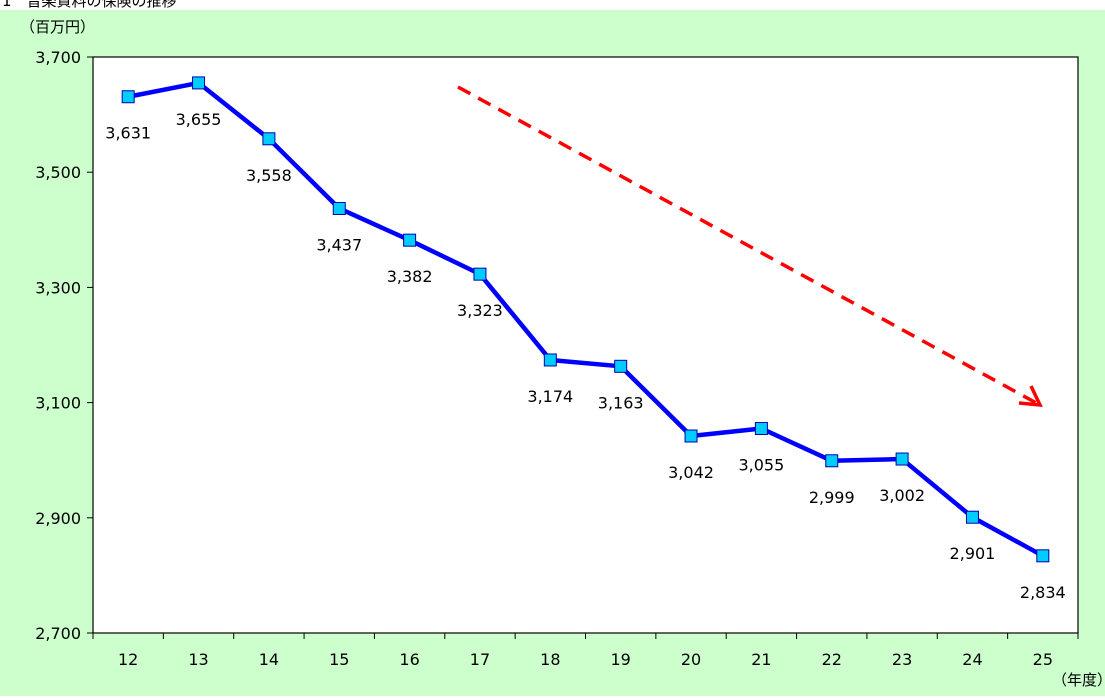 The image size is (1105, 700). I want to click on y-tick-label: 3,500, so click(58, 172).